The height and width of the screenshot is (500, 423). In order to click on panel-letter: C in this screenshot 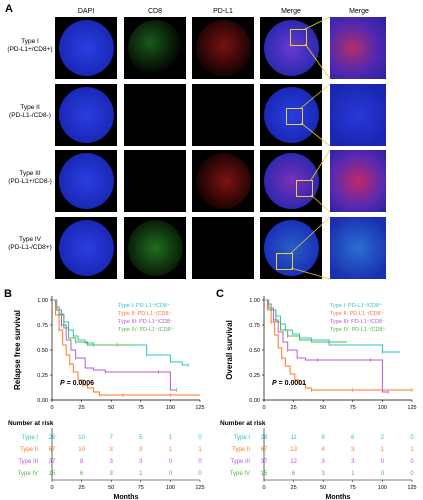, I will do `click(220, 294)`.